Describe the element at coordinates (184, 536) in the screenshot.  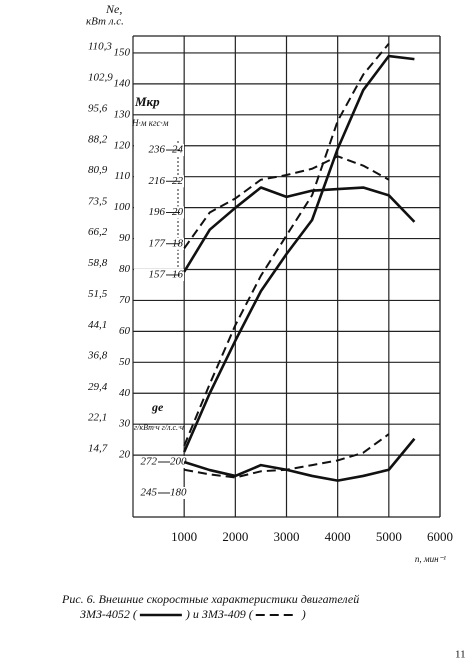
I see `x-tick-label: 1000` at that location.